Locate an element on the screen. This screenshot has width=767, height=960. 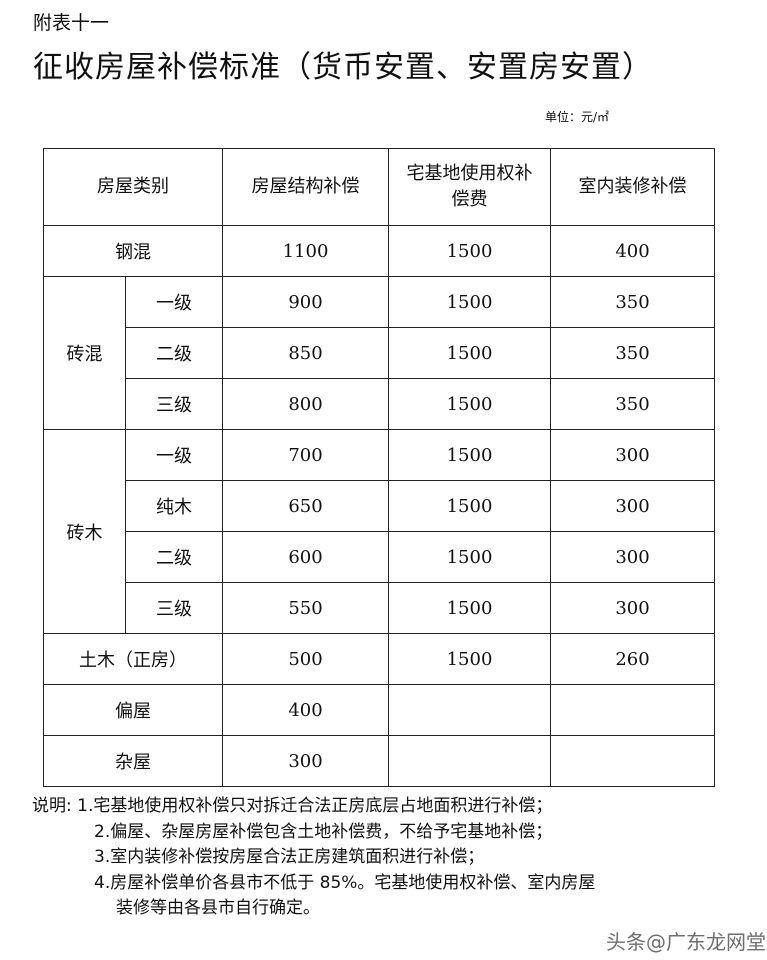
document-title: 征收房屋补偿标准（货币安置、安置房安置） is located at coordinates (343, 67).